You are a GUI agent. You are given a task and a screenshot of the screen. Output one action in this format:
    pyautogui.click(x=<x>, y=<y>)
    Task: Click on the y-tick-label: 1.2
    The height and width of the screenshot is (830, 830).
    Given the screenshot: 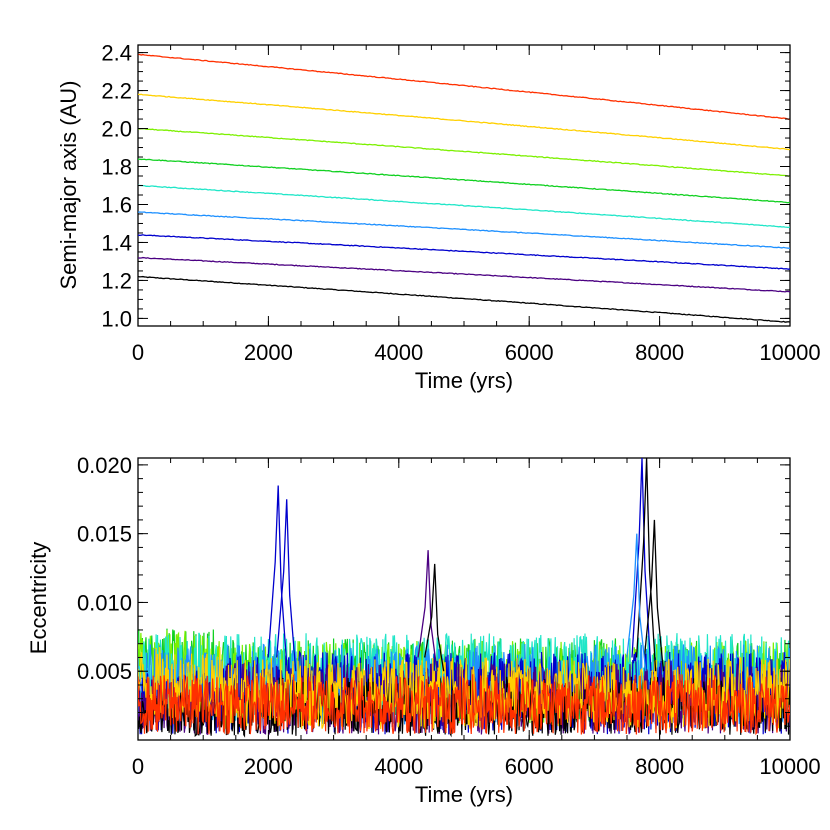 What is the action you would take?
    pyautogui.click(x=116, y=280)
    